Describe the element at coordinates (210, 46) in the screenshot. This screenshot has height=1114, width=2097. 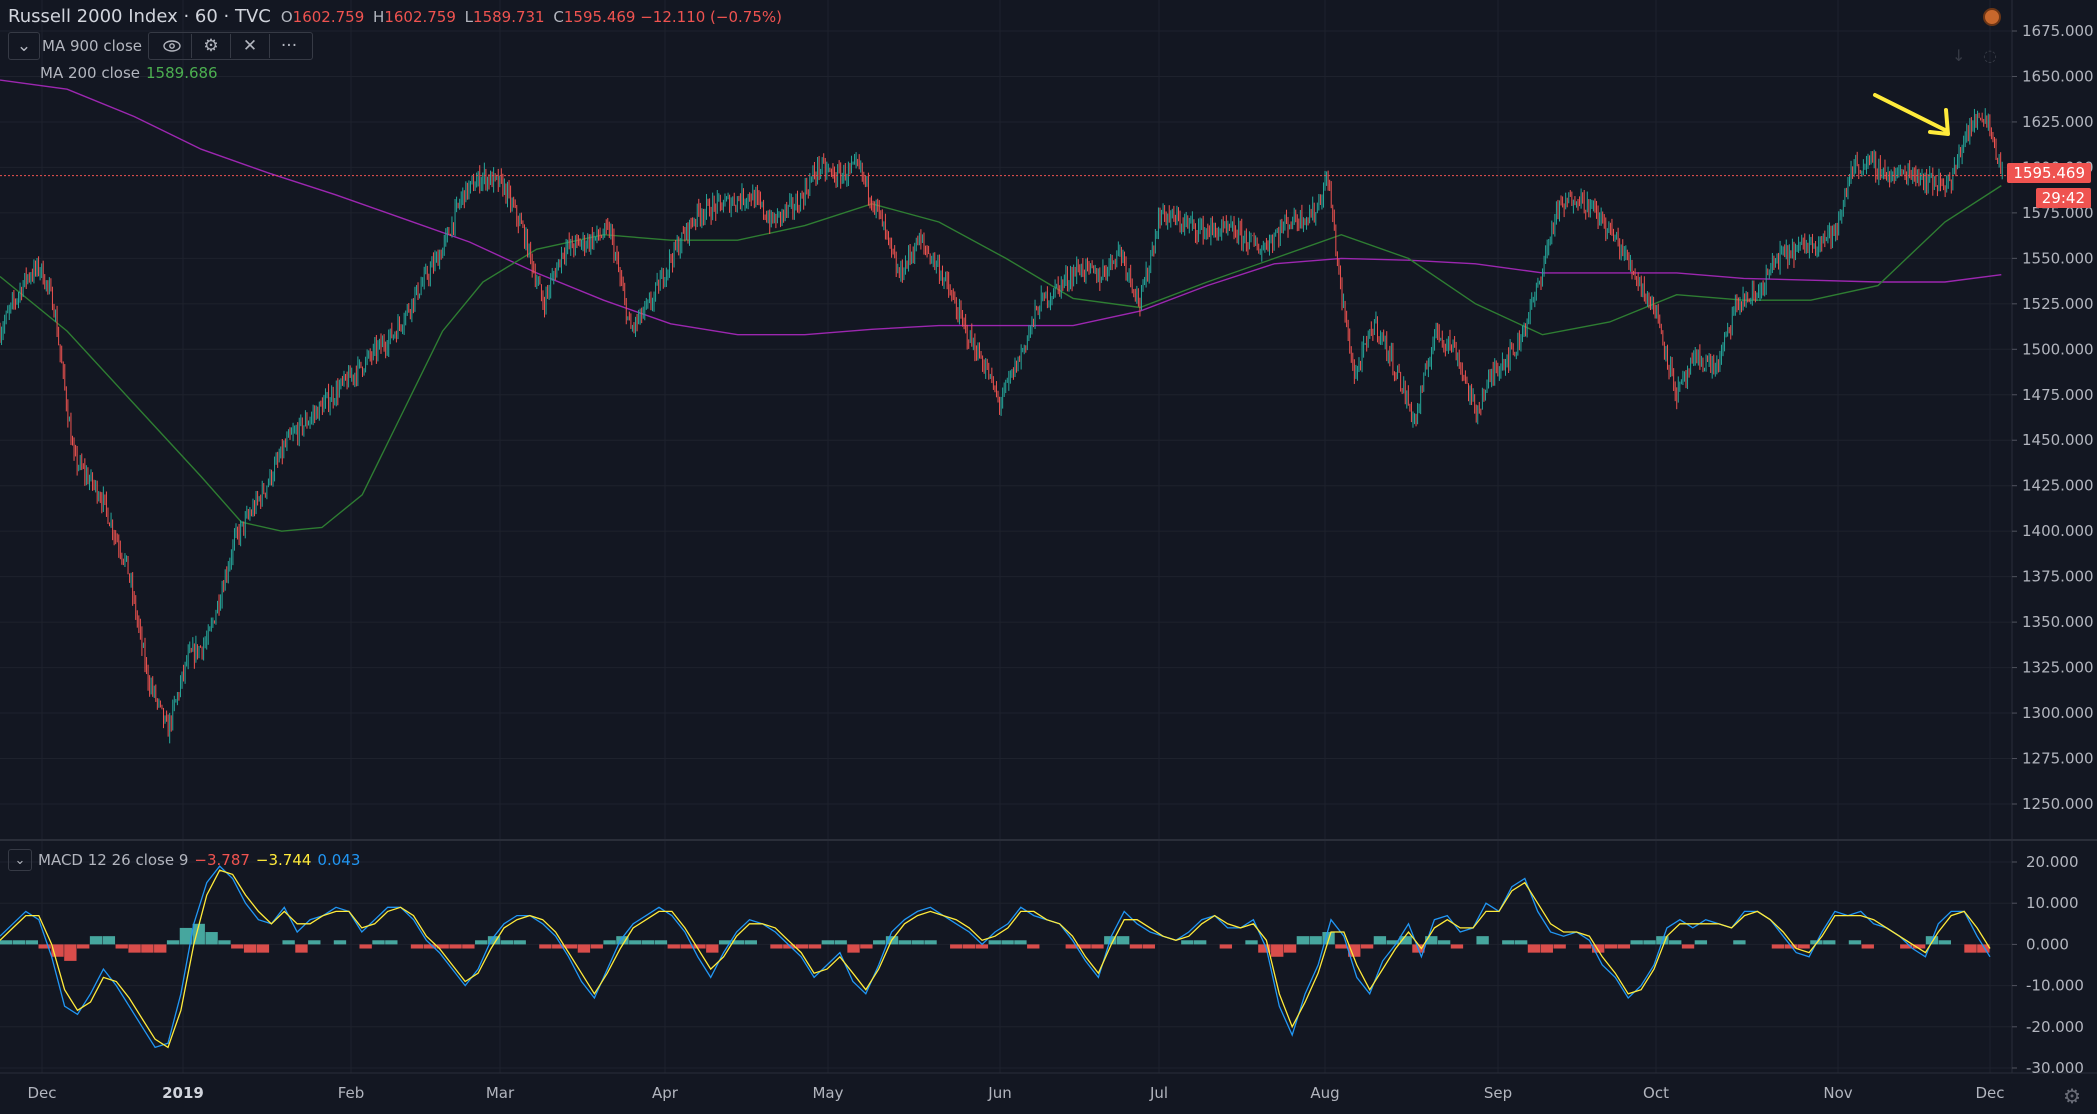
I see `gear-icon: ⚙` at that location.